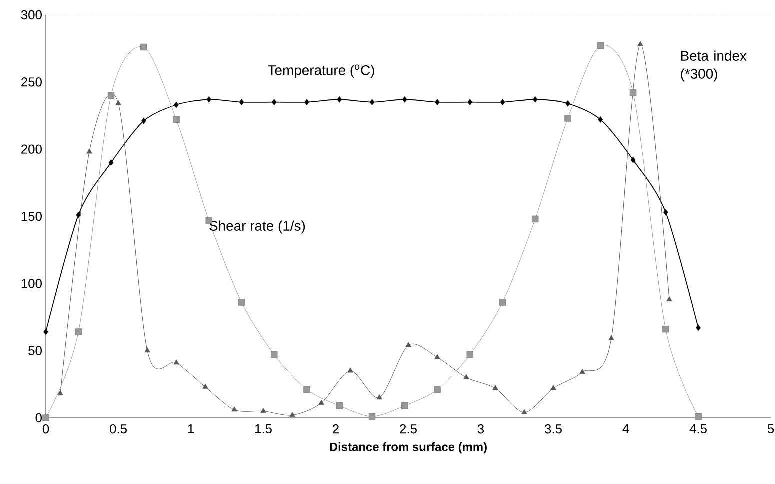 The width and height of the screenshot is (775, 484). I want to click on series-label: Temperature ($^{o}$C), so click(321, 71).